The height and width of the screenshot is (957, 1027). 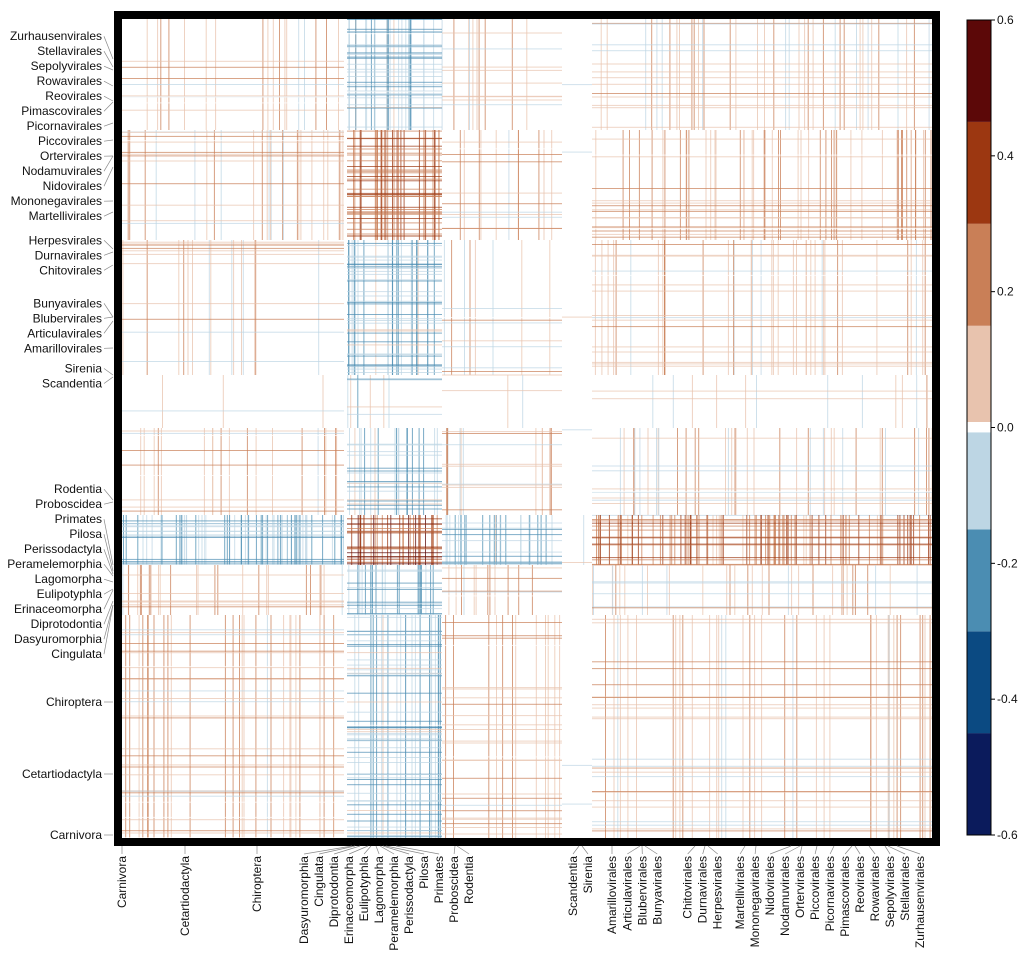 I want to click on row-tick-leader, so click(x=108, y=310).